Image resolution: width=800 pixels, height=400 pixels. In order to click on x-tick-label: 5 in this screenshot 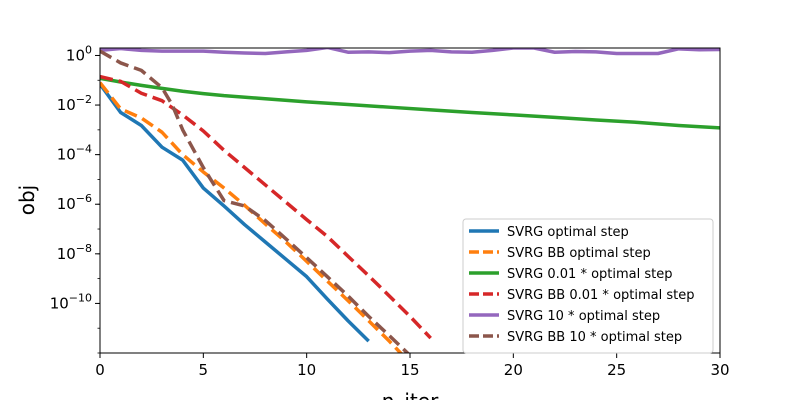, I will do `click(204, 370)`.